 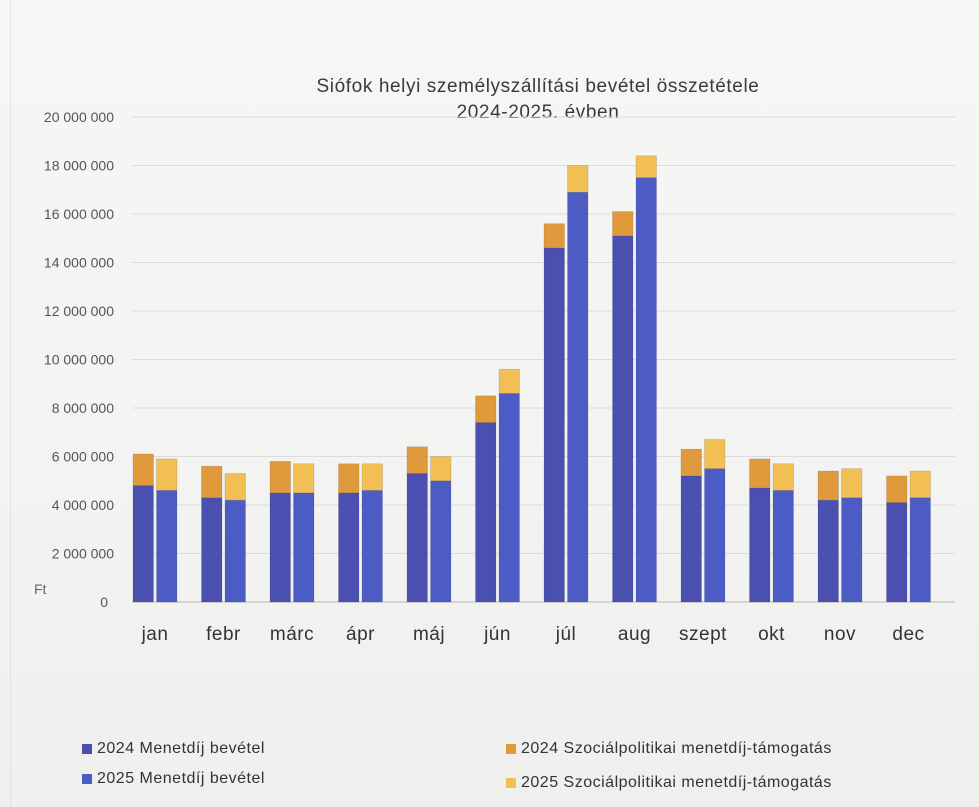 I want to click on bar-2025-social-support-dec, so click(x=920, y=484).